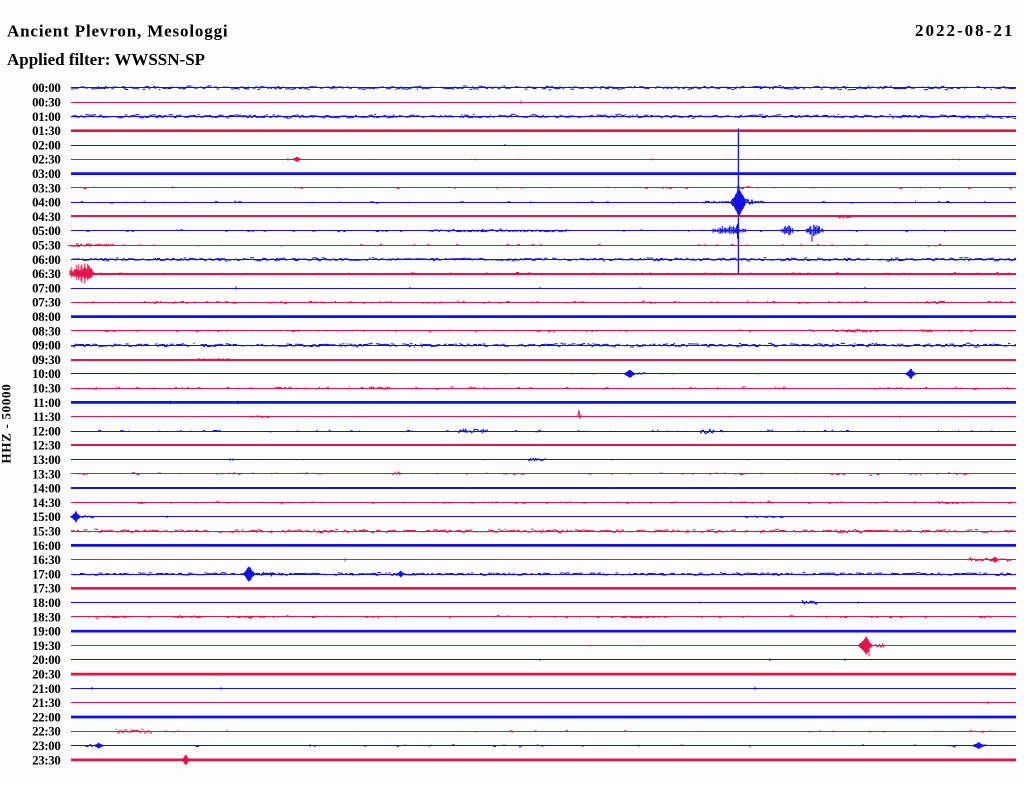 This screenshot has width=1024, height=785. What do you see at coordinates (7, 424) in the screenshot?
I see `svg-text: HHZ - 50000` at bounding box center [7, 424].